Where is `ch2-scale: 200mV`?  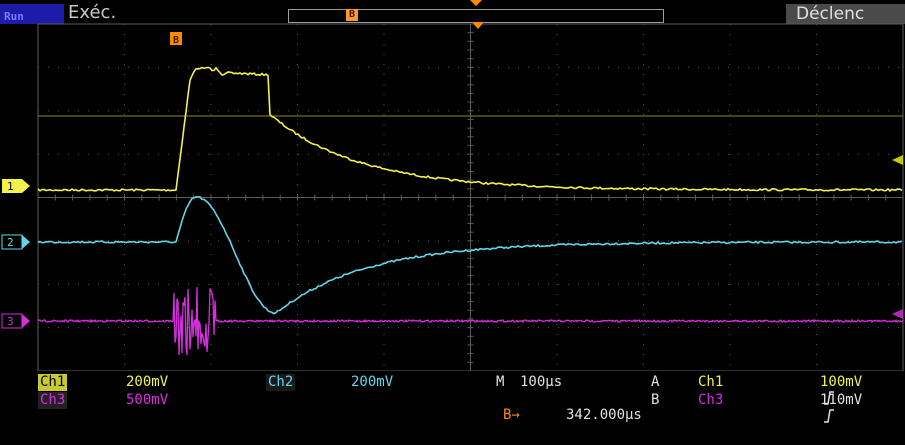 ch2-scale: 200mV is located at coordinates (372, 382).